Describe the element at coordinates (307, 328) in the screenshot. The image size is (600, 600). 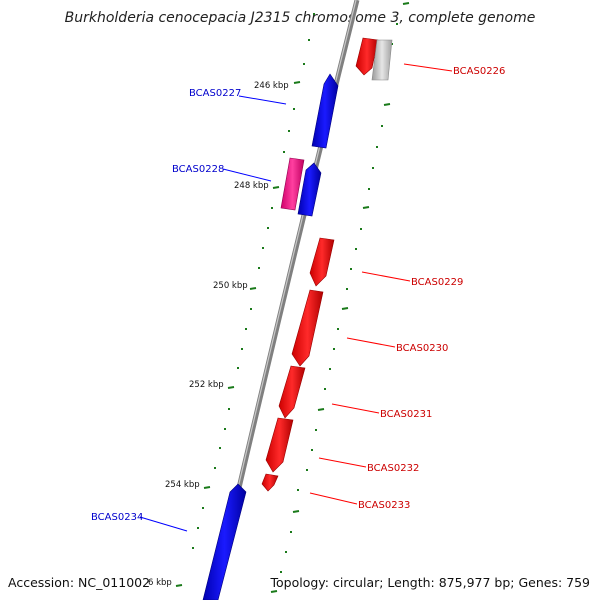
I see `gene-BCAS0230` at that location.